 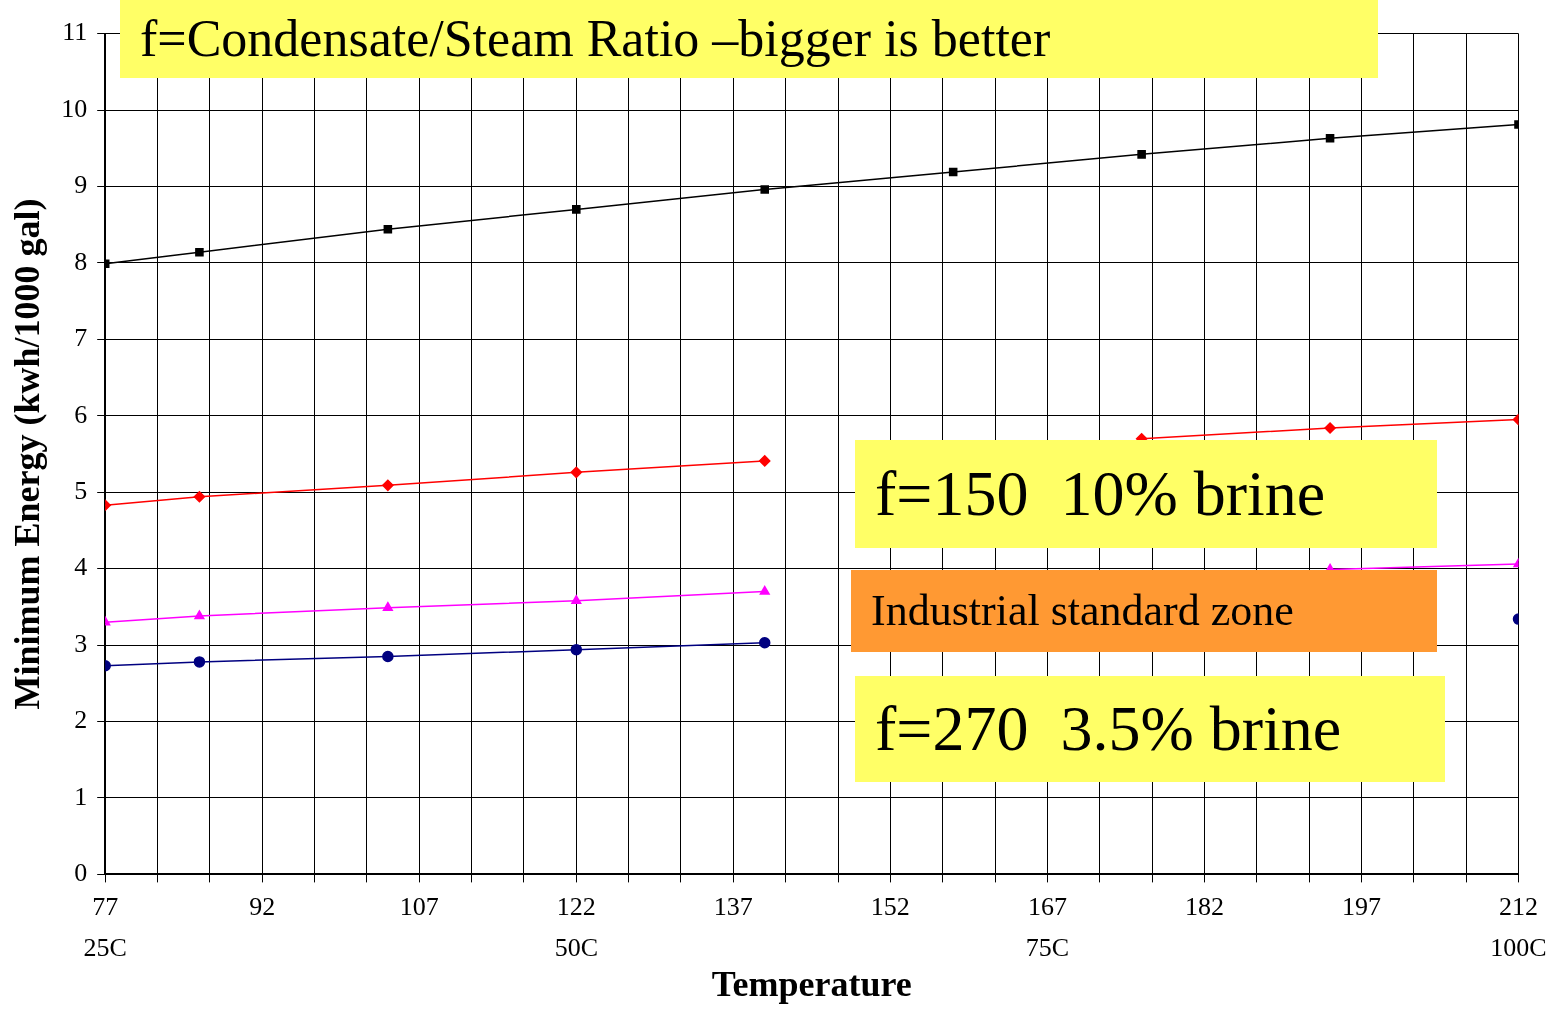 What do you see at coordinates (576, 948) in the screenshot?
I see `x2-tick-label: 50C` at bounding box center [576, 948].